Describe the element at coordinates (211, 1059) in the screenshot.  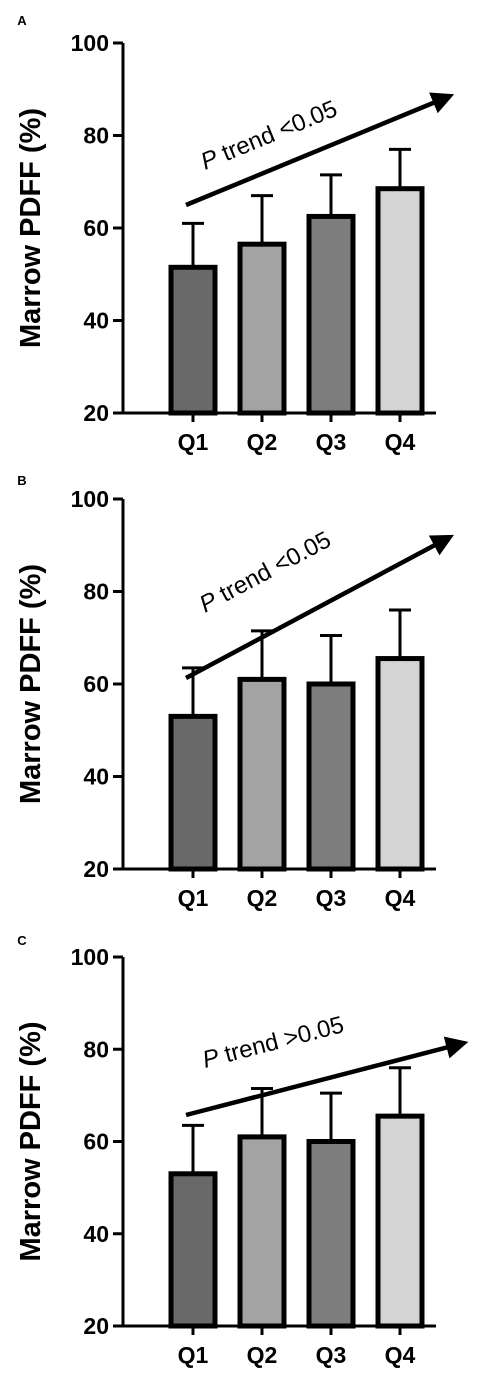
I see `trend-p-symbol: P` at that location.